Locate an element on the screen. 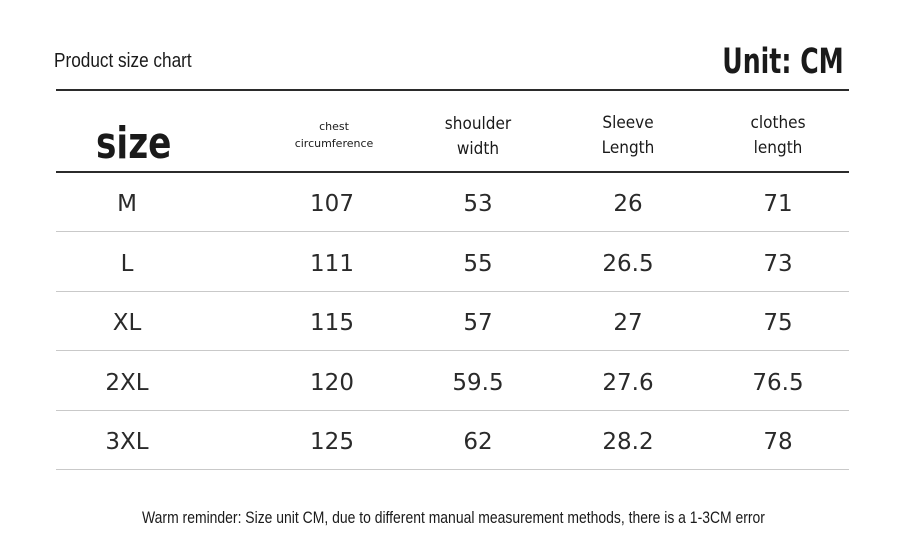 Image resolution: width=907 pixels, height=550 pixels. row-size: 2XL is located at coordinates (127, 383).